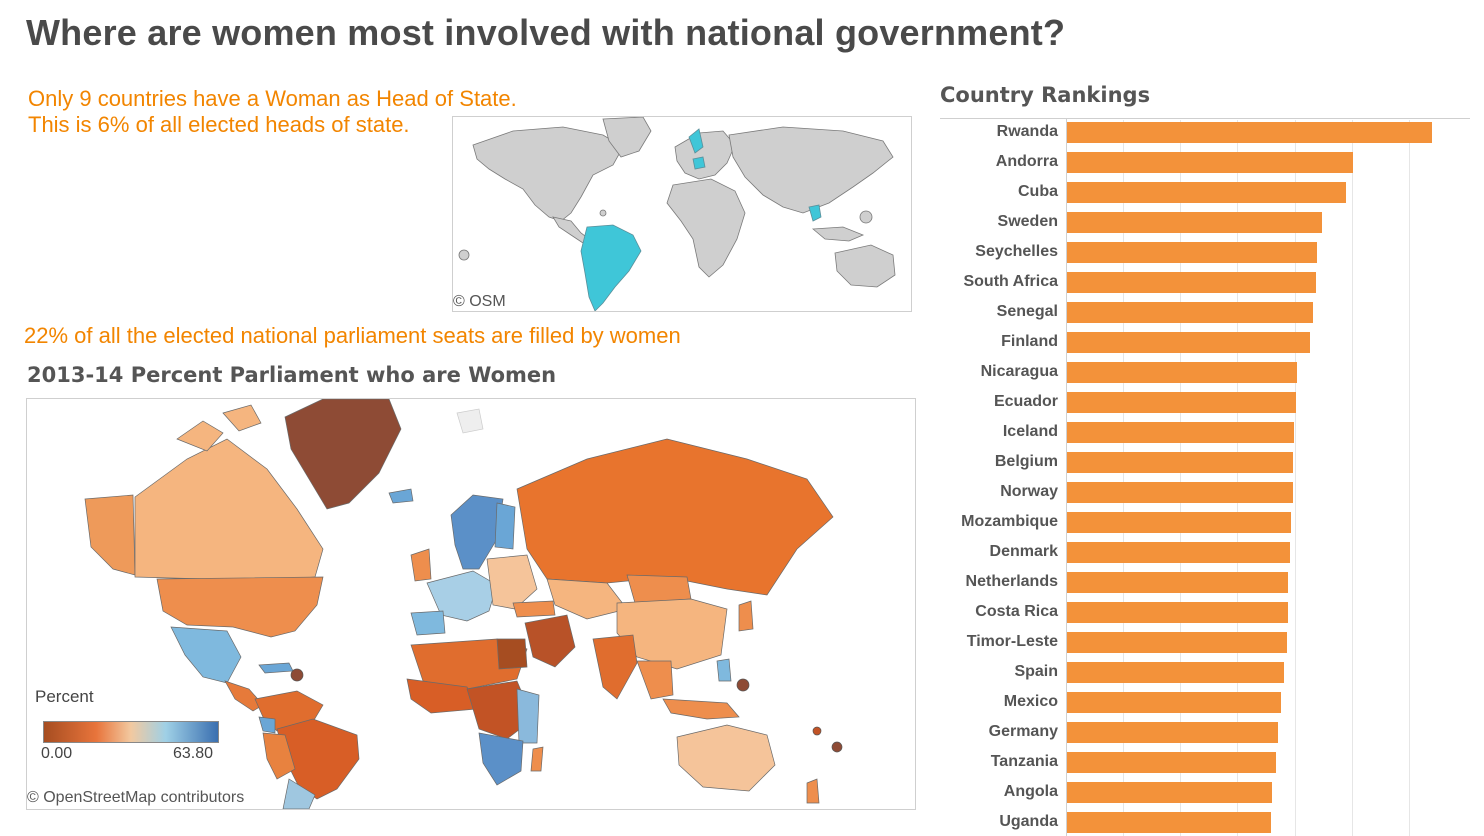 The image size is (1484, 836). I want to click on rank-label: Angola, so click(1030, 791).